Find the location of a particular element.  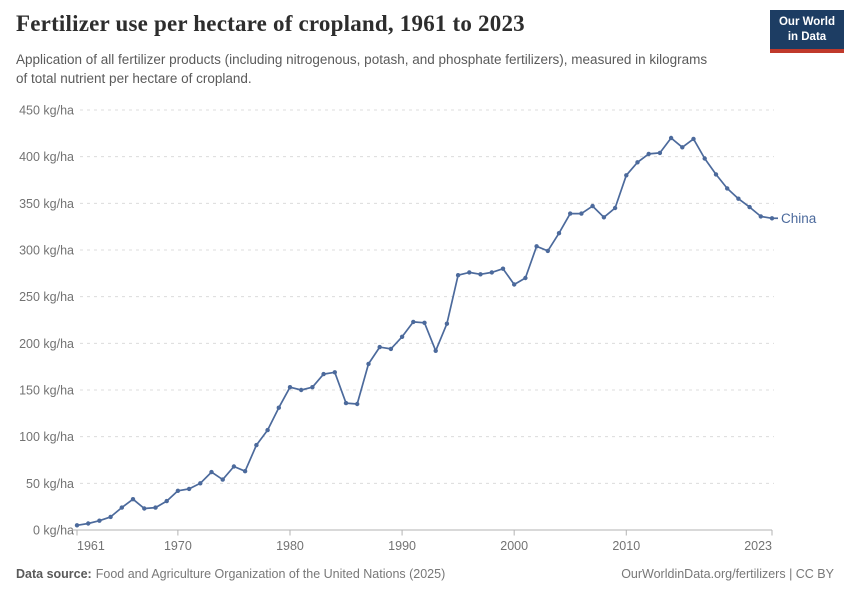

y-tick-label: 450 kg/ha is located at coordinates (46, 111).